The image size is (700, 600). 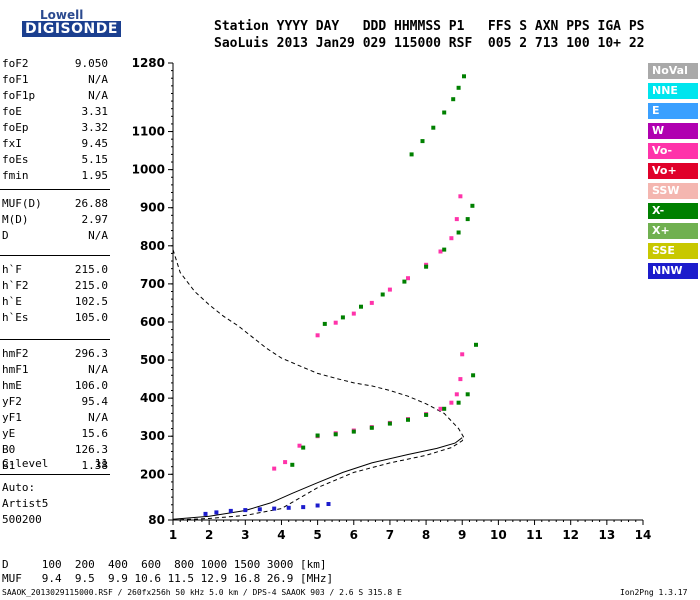 What do you see at coordinates (673, 151) in the screenshot?
I see `legend-item: Vo-` at bounding box center [673, 151].